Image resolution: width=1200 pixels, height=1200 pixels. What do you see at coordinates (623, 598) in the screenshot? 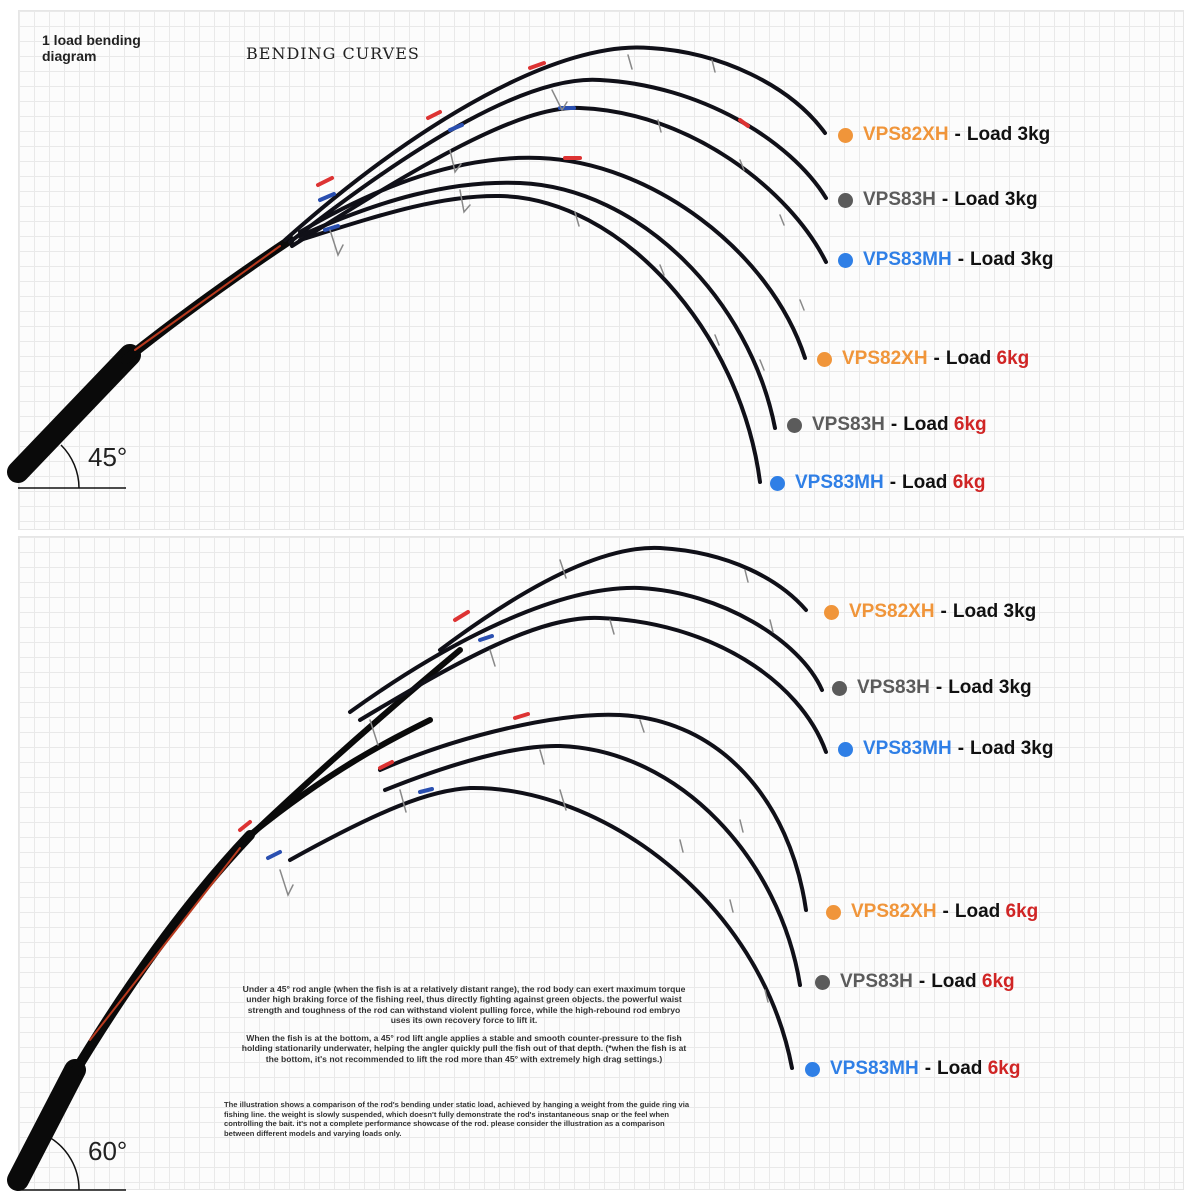
I see `rod-bottom-vps82xh-3kg` at bounding box center [623, 598].